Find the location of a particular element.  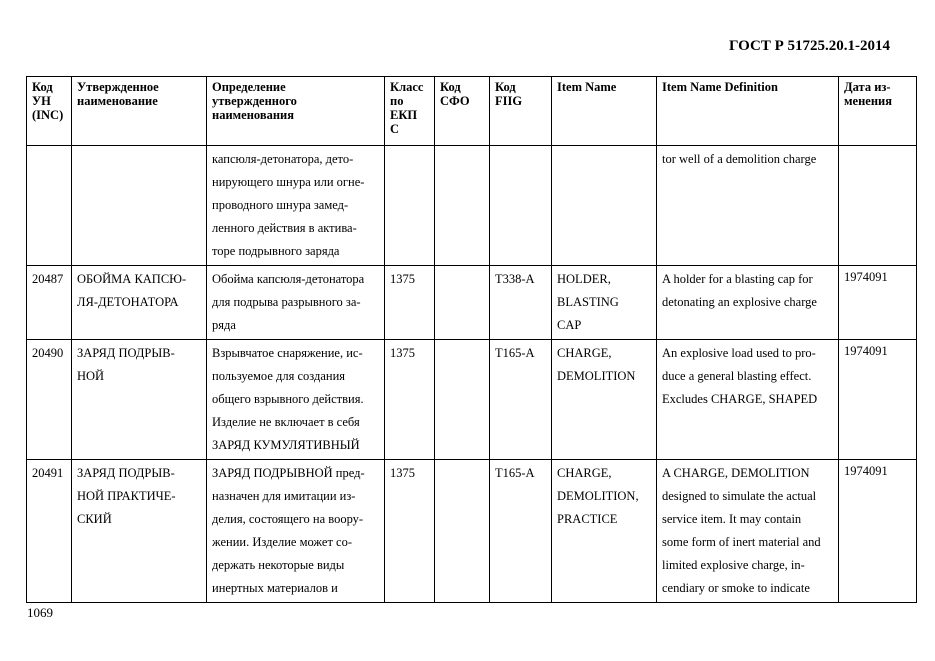

column-header-sfo-code: Код СФО is located at coordinates (462, 111).